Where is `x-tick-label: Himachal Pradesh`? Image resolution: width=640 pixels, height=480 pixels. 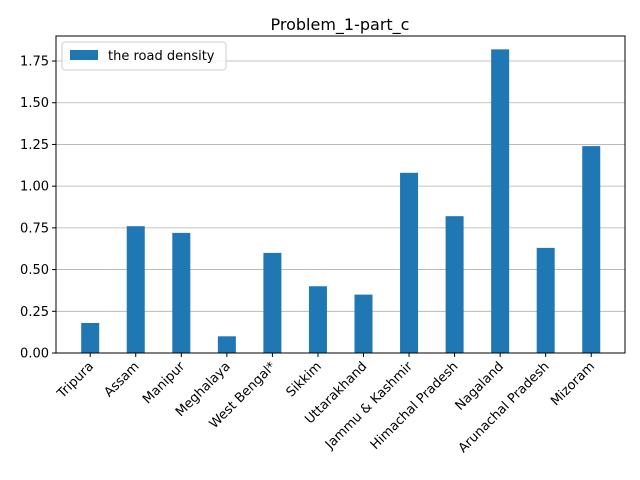
x-tick-label: Himachal Pradesh is located at coordinates (415, 406).